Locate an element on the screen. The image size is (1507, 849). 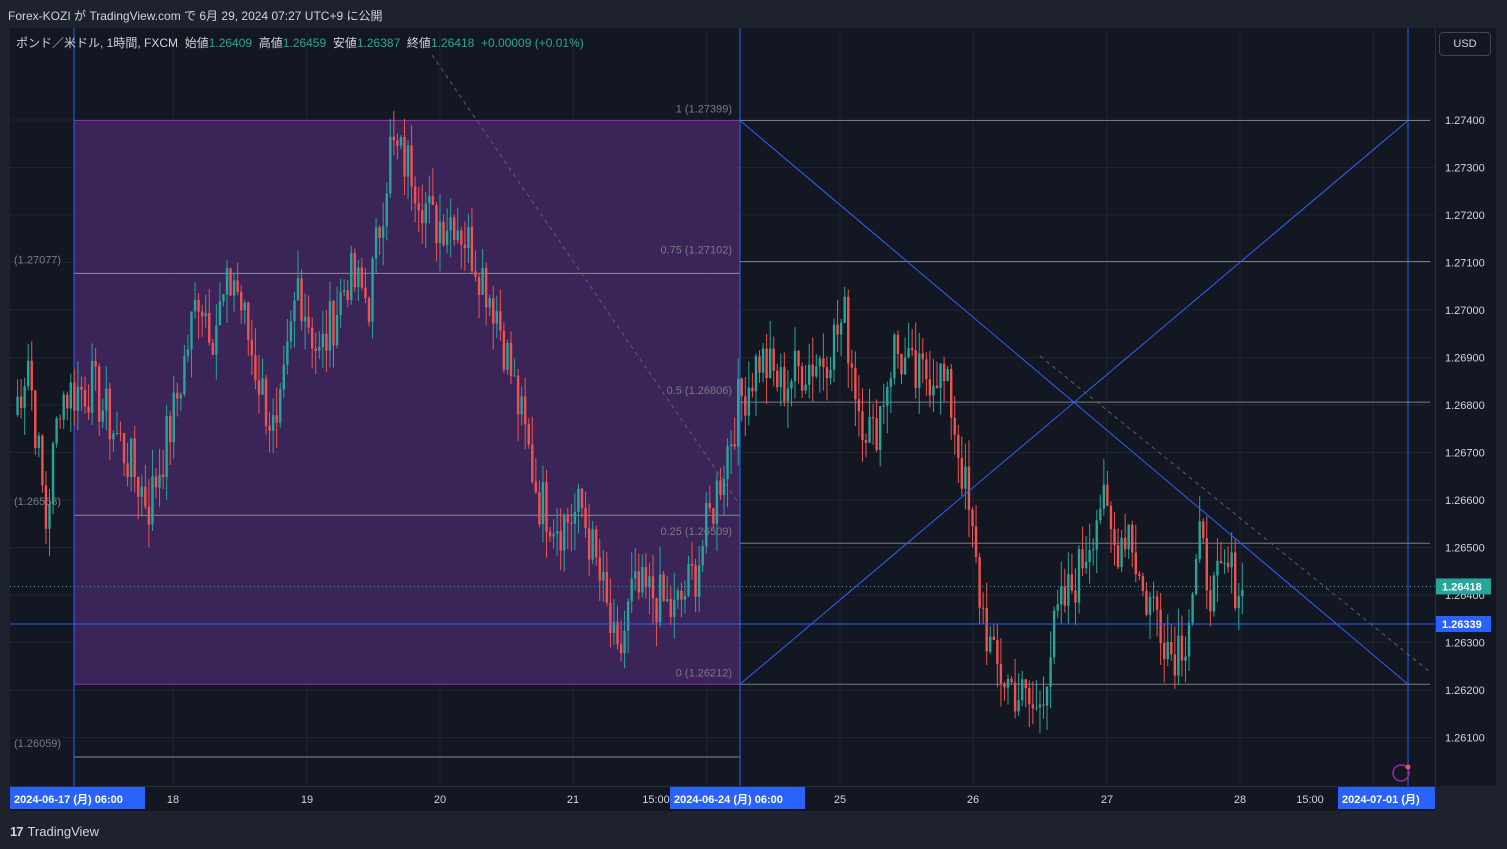
alert-dot-icon is located at coordinates (1408, 767).